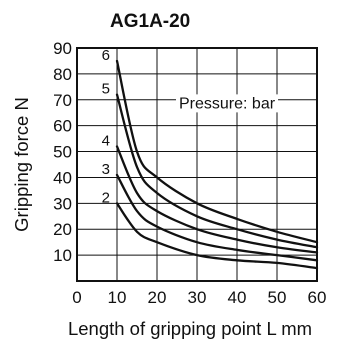 This screenshot has width=339, height=345. I want to click on annotation-background, so click(227, 103).